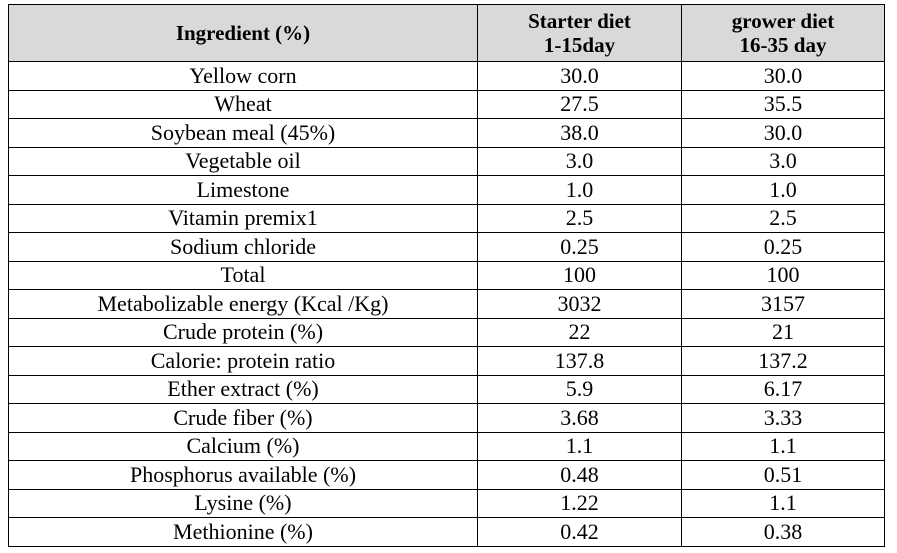  Describe the element at coordinates (783, 275) in the screenshot. I see `grower-cell: 100` at that location.